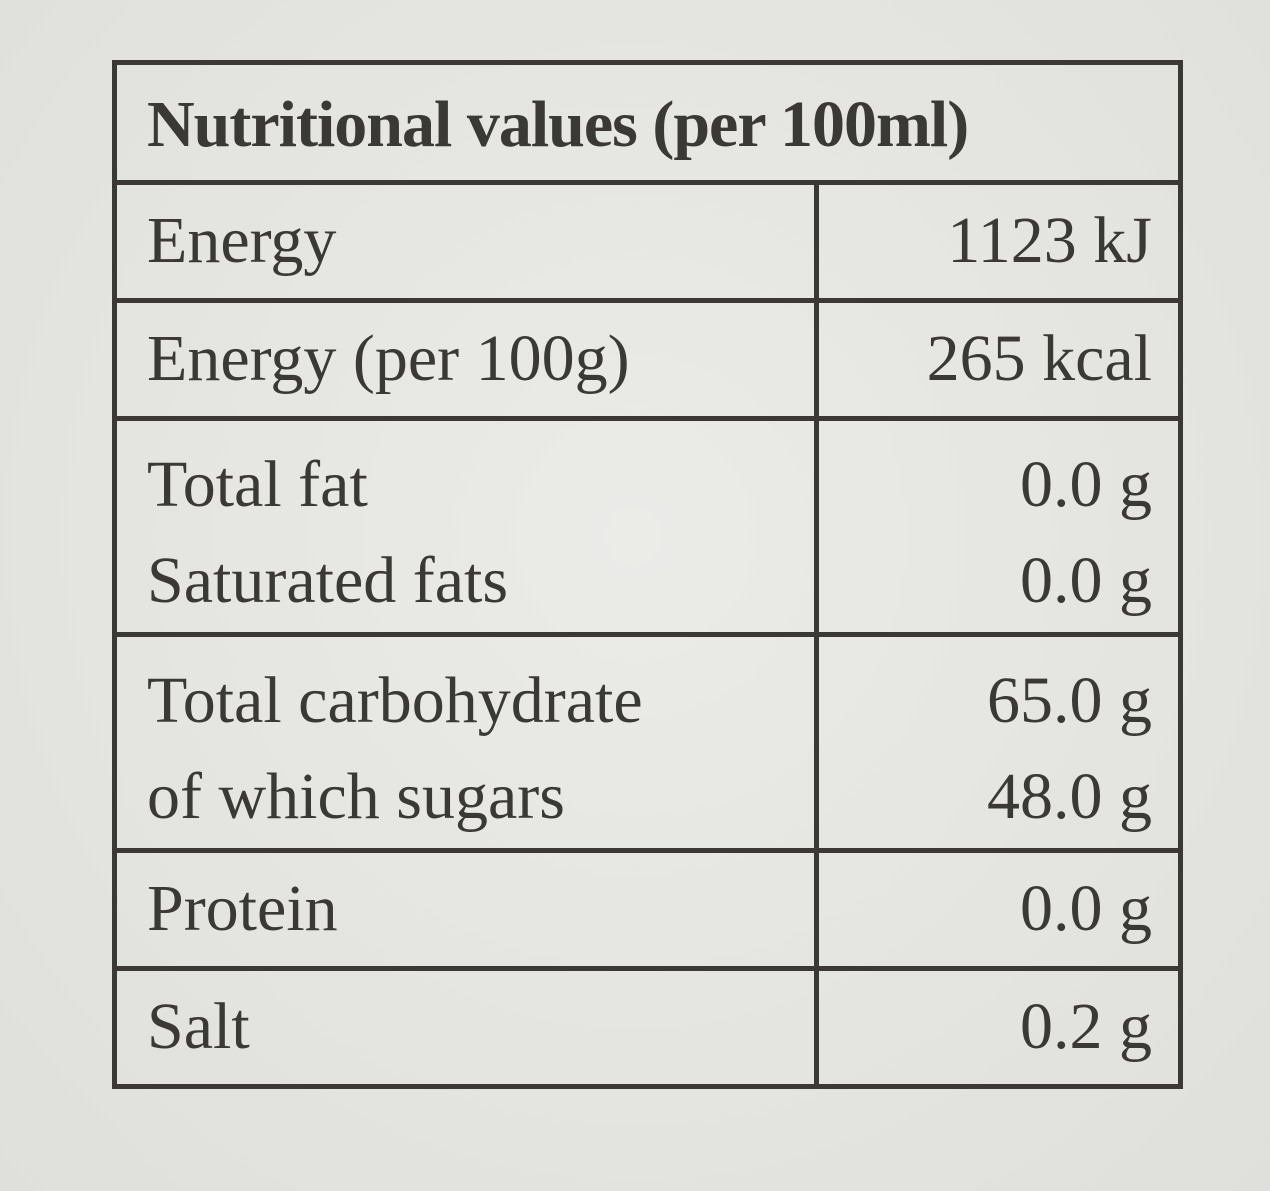 This screenshot has height=1191, width=1270. What do you see at coordinates (198, 1026) in the screenshot?
I see `nutrient-label: Salt` at bounding box center [198, 1026].